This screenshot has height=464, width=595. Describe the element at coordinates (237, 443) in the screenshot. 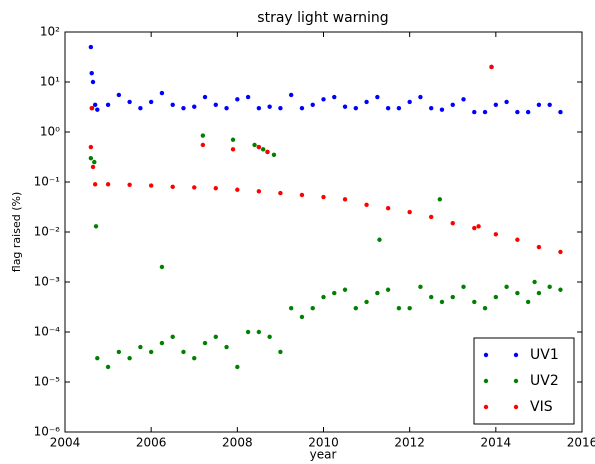

I see `x-tick-label: 2008` at that location.